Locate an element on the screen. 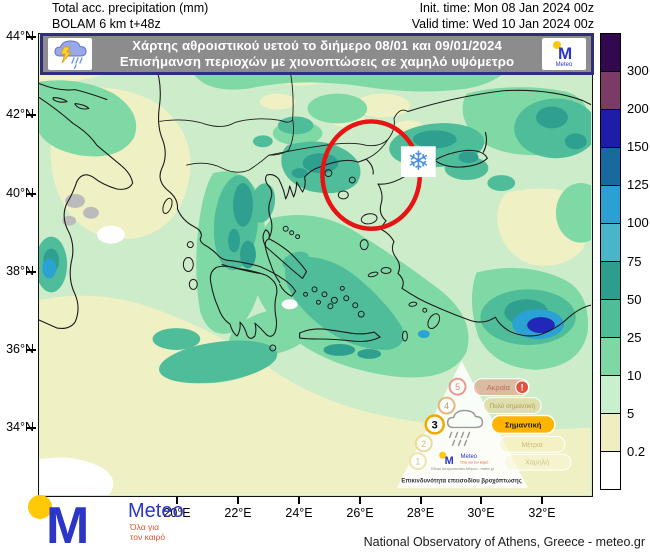 This screenshot has height=556, width=650. pyramid-logo-name: Meteo is located at coordinates (469, 457).